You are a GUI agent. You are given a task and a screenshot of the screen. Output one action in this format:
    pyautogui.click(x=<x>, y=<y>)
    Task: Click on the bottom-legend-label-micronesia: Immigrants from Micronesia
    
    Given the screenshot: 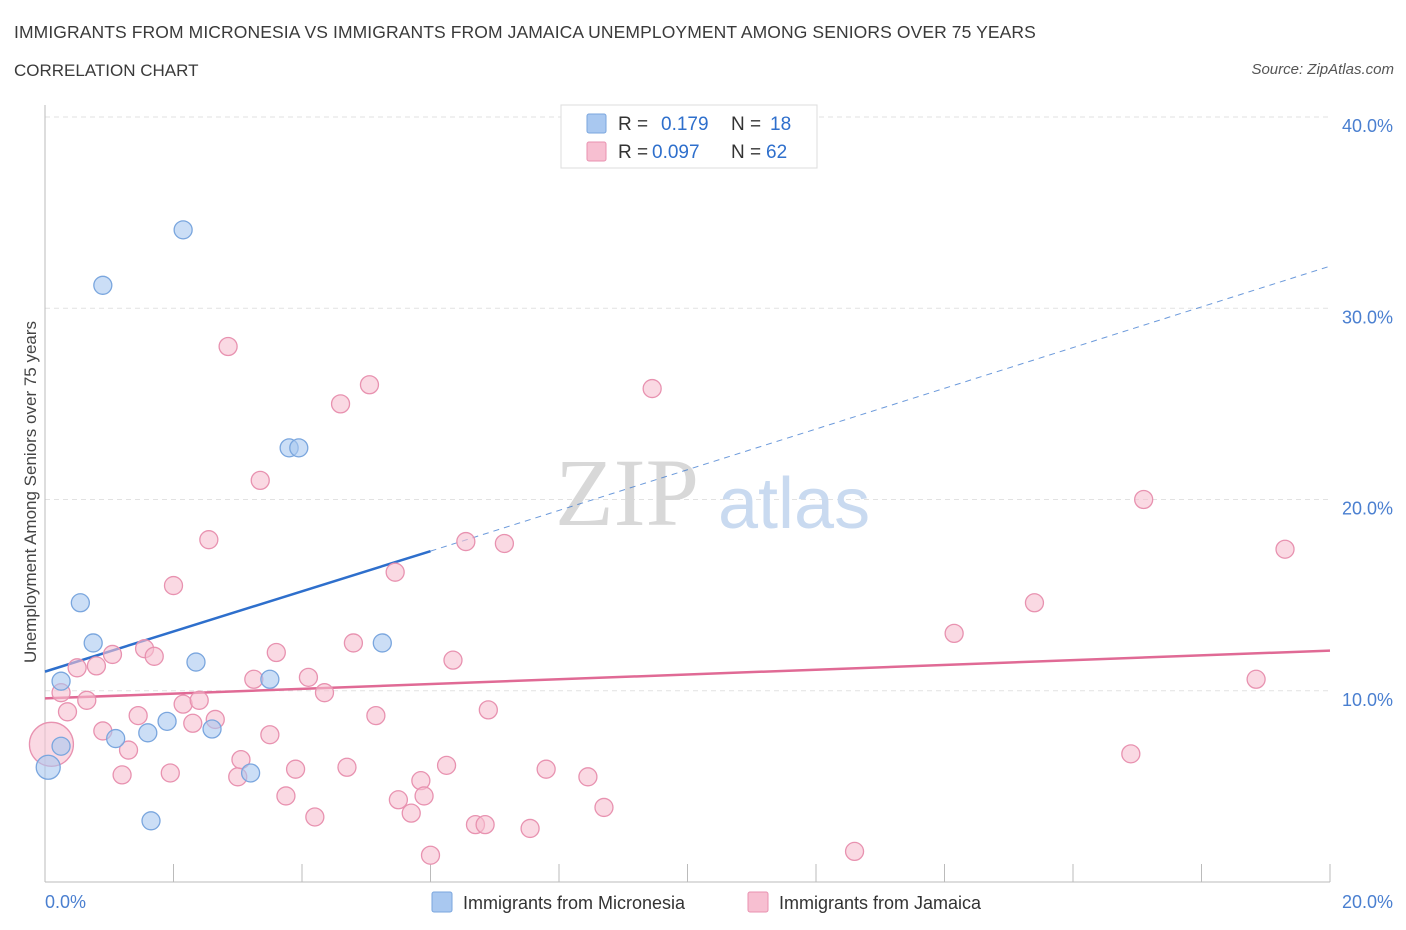 What is the action you would take?
    pyautogui.click(x=574, y=903)
    